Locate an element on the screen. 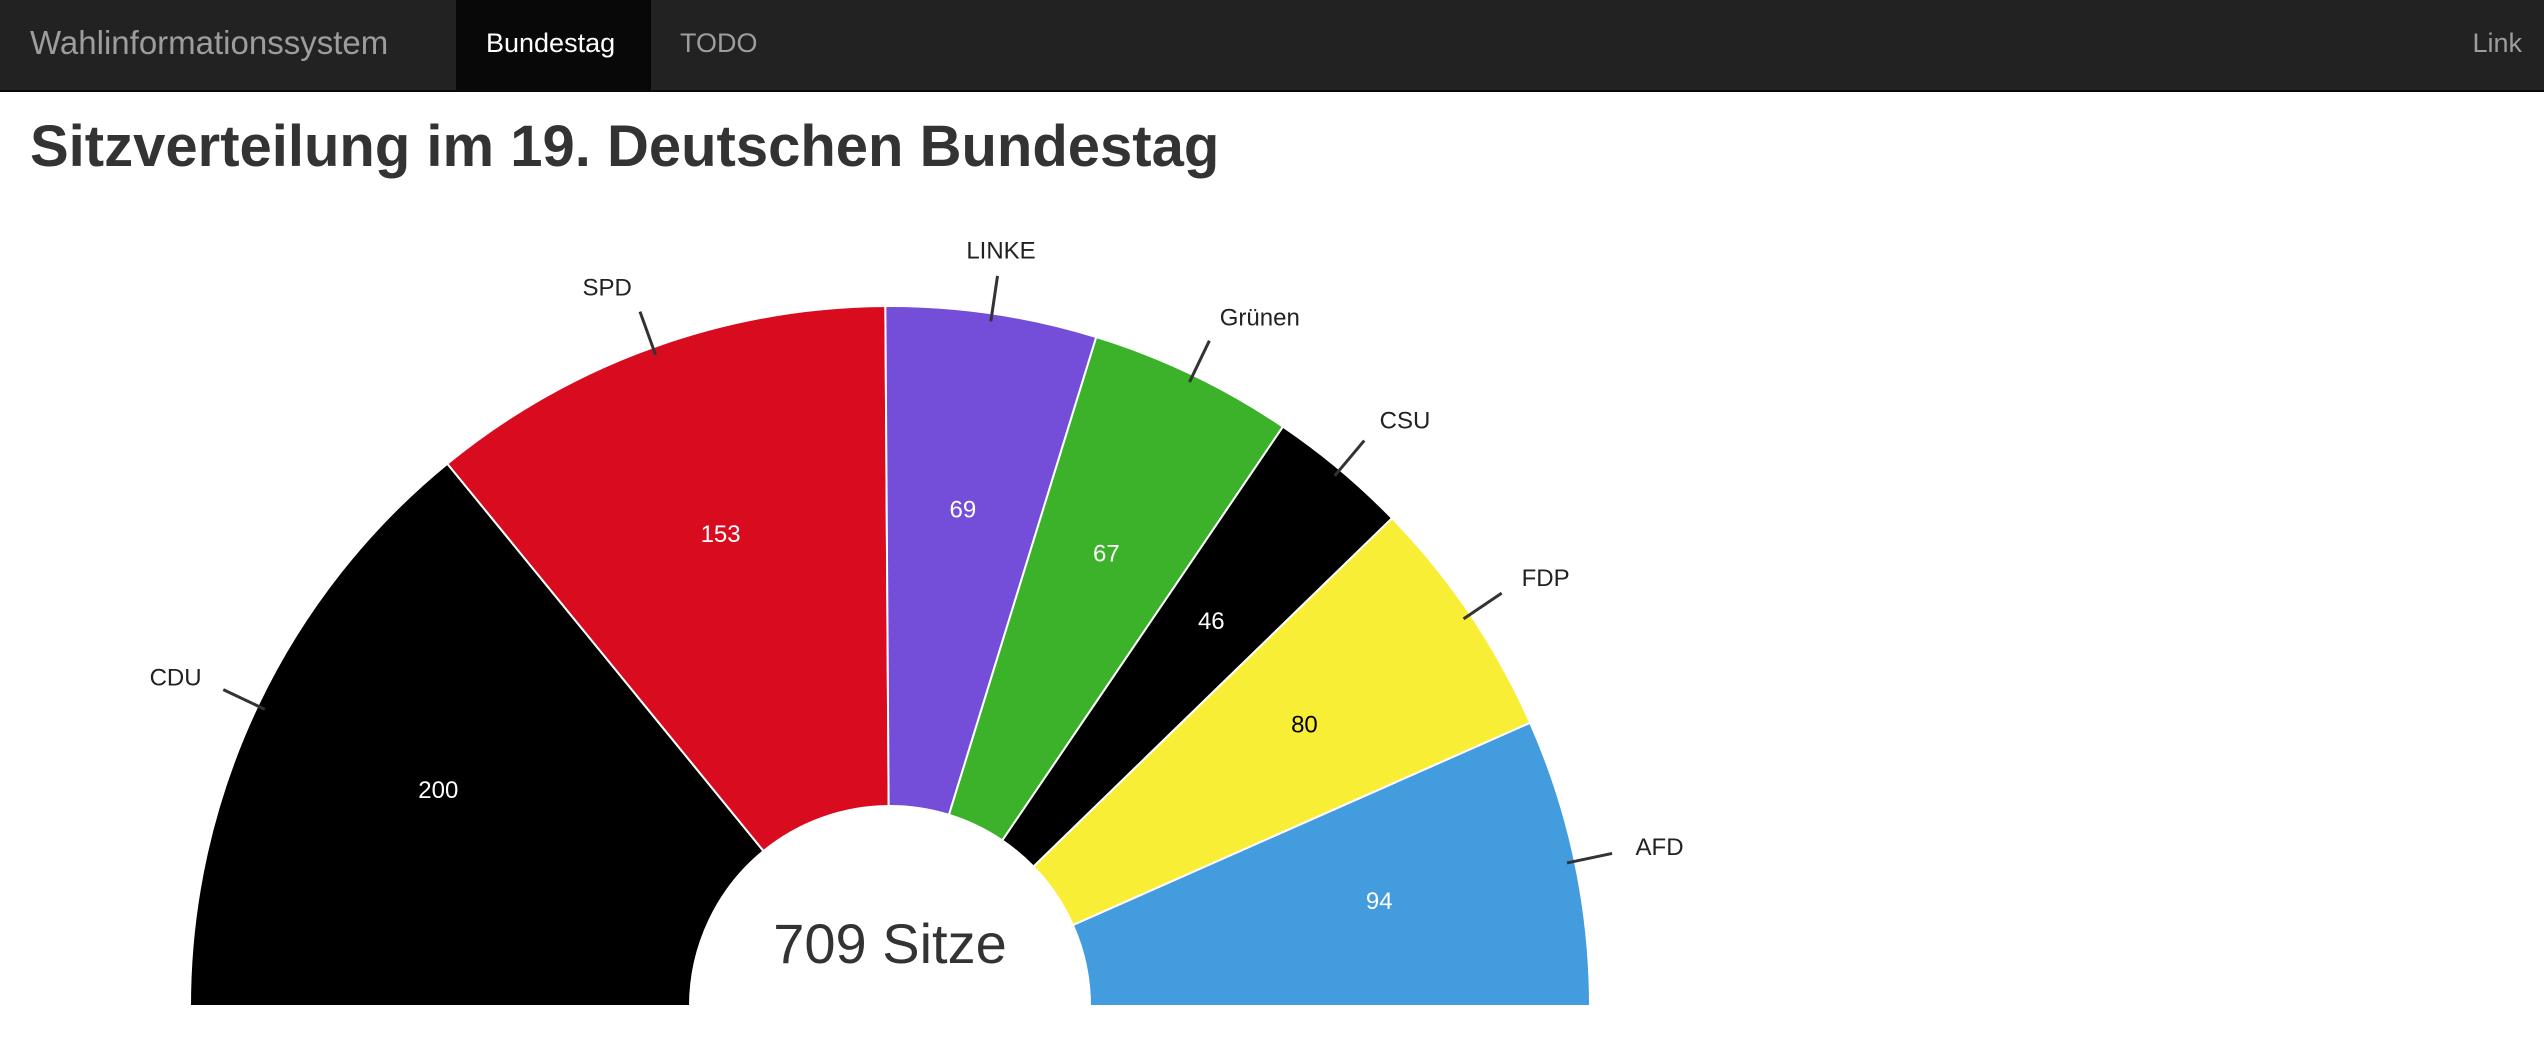 Image resolution: width=2544 pixels, height=1044 pixels. party-label-fdp: FDP is located at coordinates (1546, 578).